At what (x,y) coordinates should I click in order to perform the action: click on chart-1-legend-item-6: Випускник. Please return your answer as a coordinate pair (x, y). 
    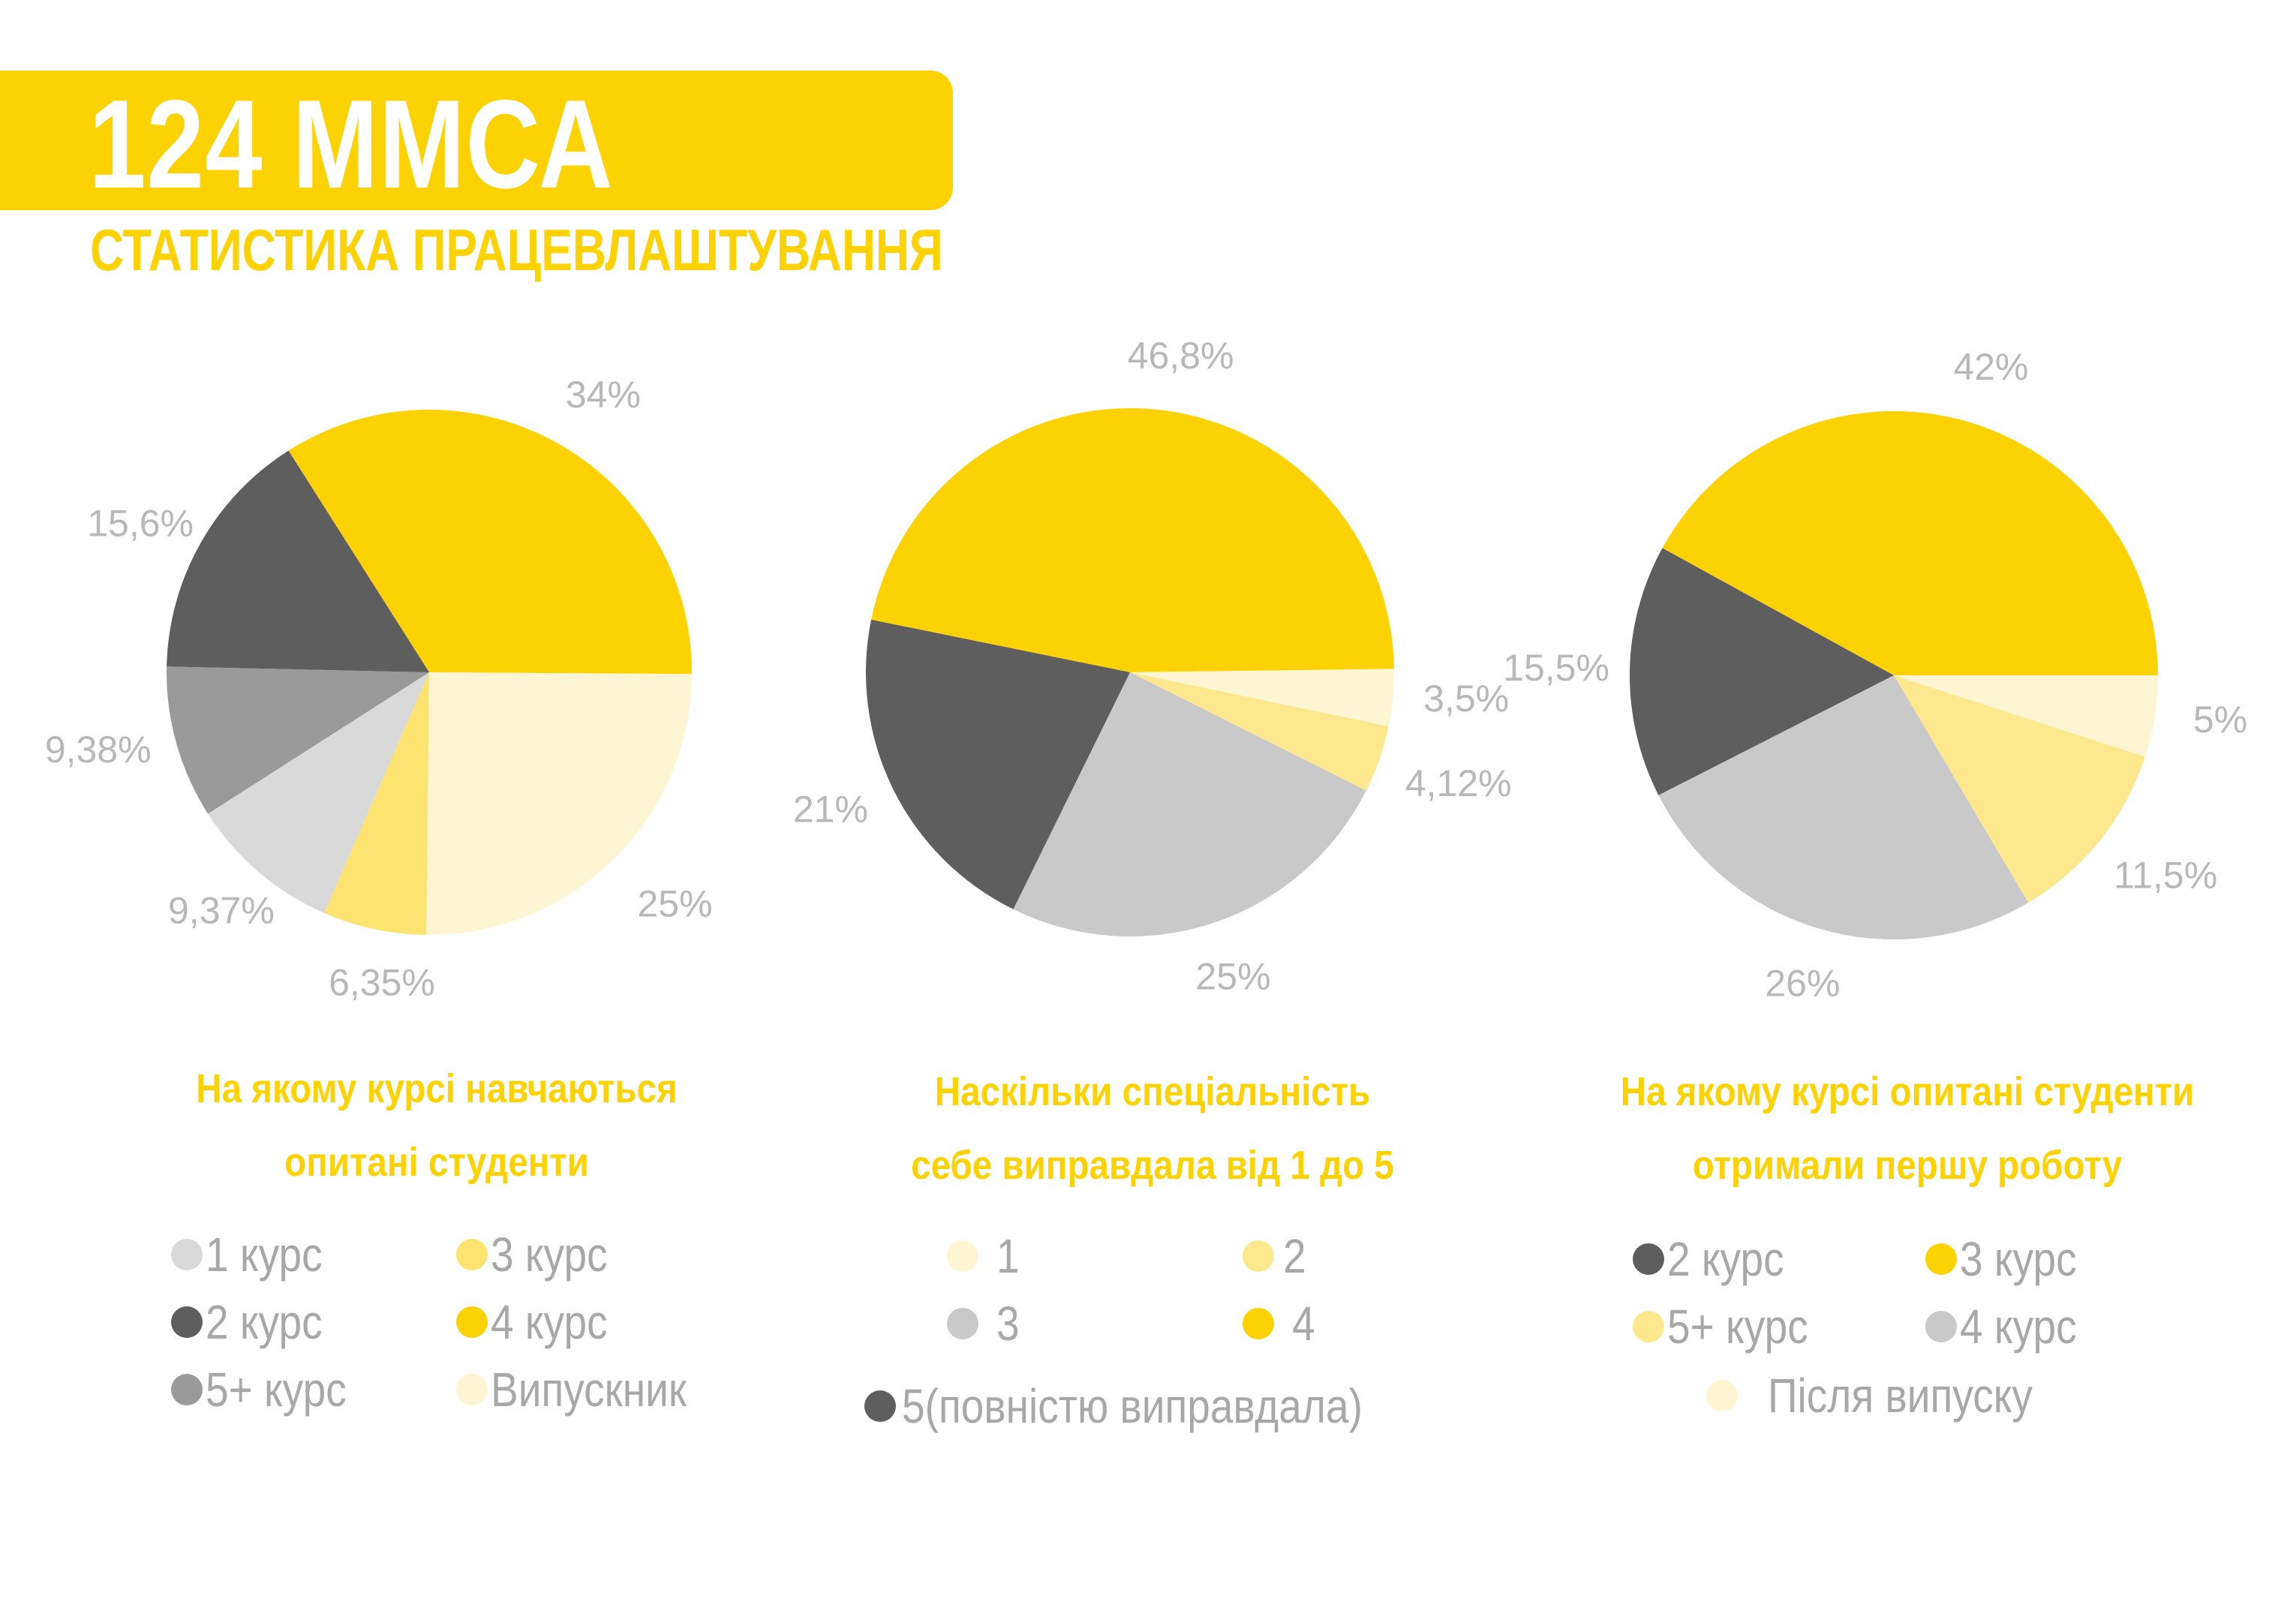
    Looking at the image, I should click on (587, 1390).